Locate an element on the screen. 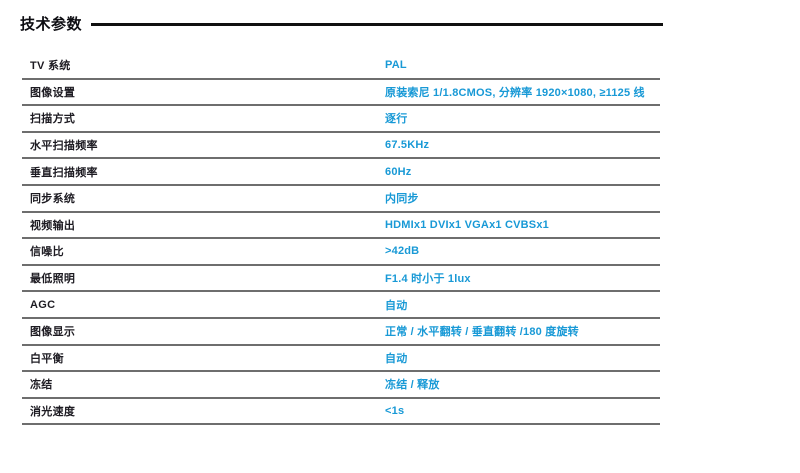  table-row: 视频输出 HDMIx1 DVIx1 VGAx1 CVBSx1 is located at coordinates (341, 226).